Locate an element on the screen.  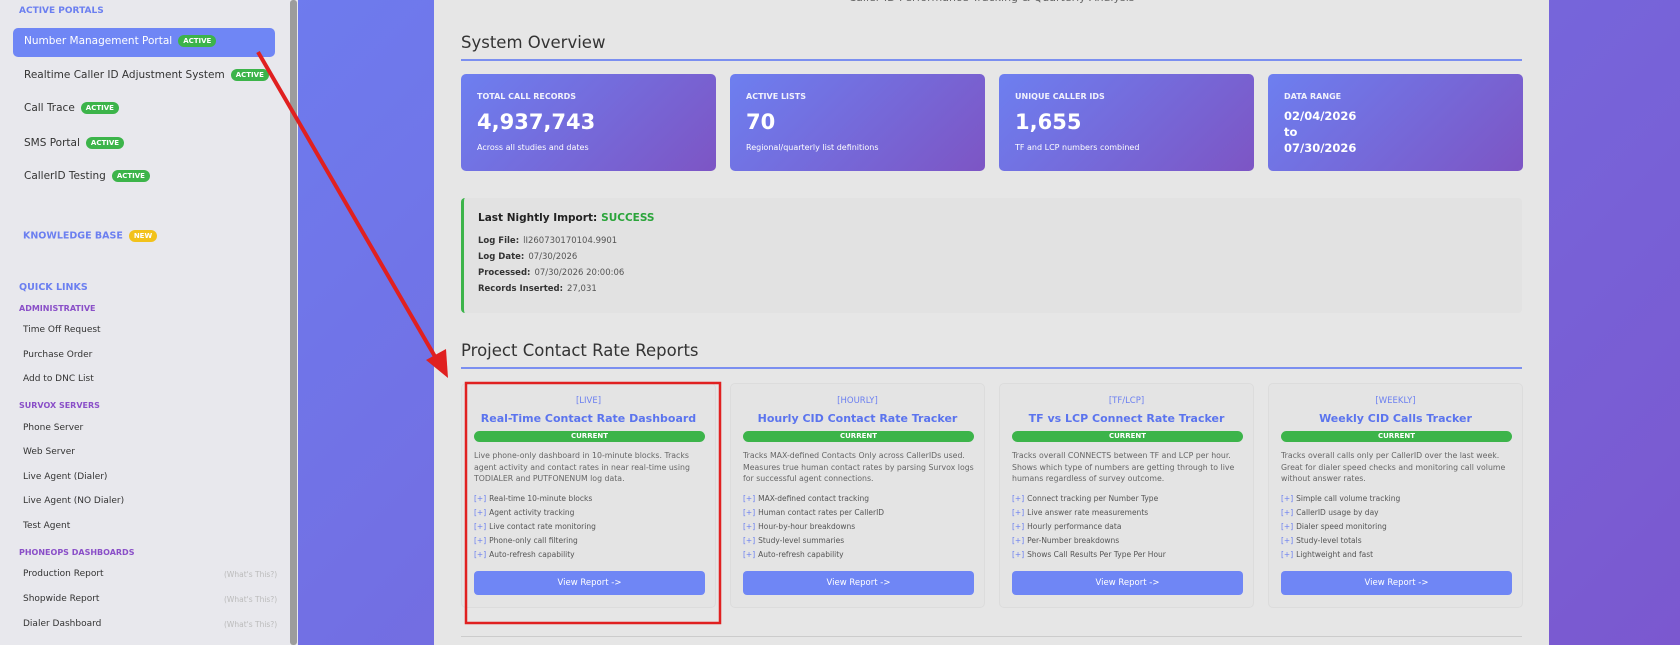
feature-item: [+] Per-Number breakdowns is located at coordinates (1065, 540).